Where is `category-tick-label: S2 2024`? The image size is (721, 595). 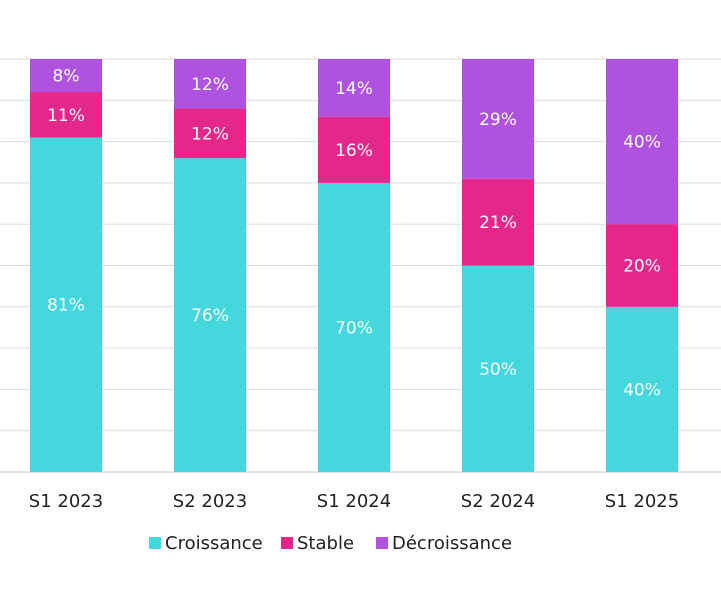
category-tick-label: S2 2024 is located at coordinates (498, 501).